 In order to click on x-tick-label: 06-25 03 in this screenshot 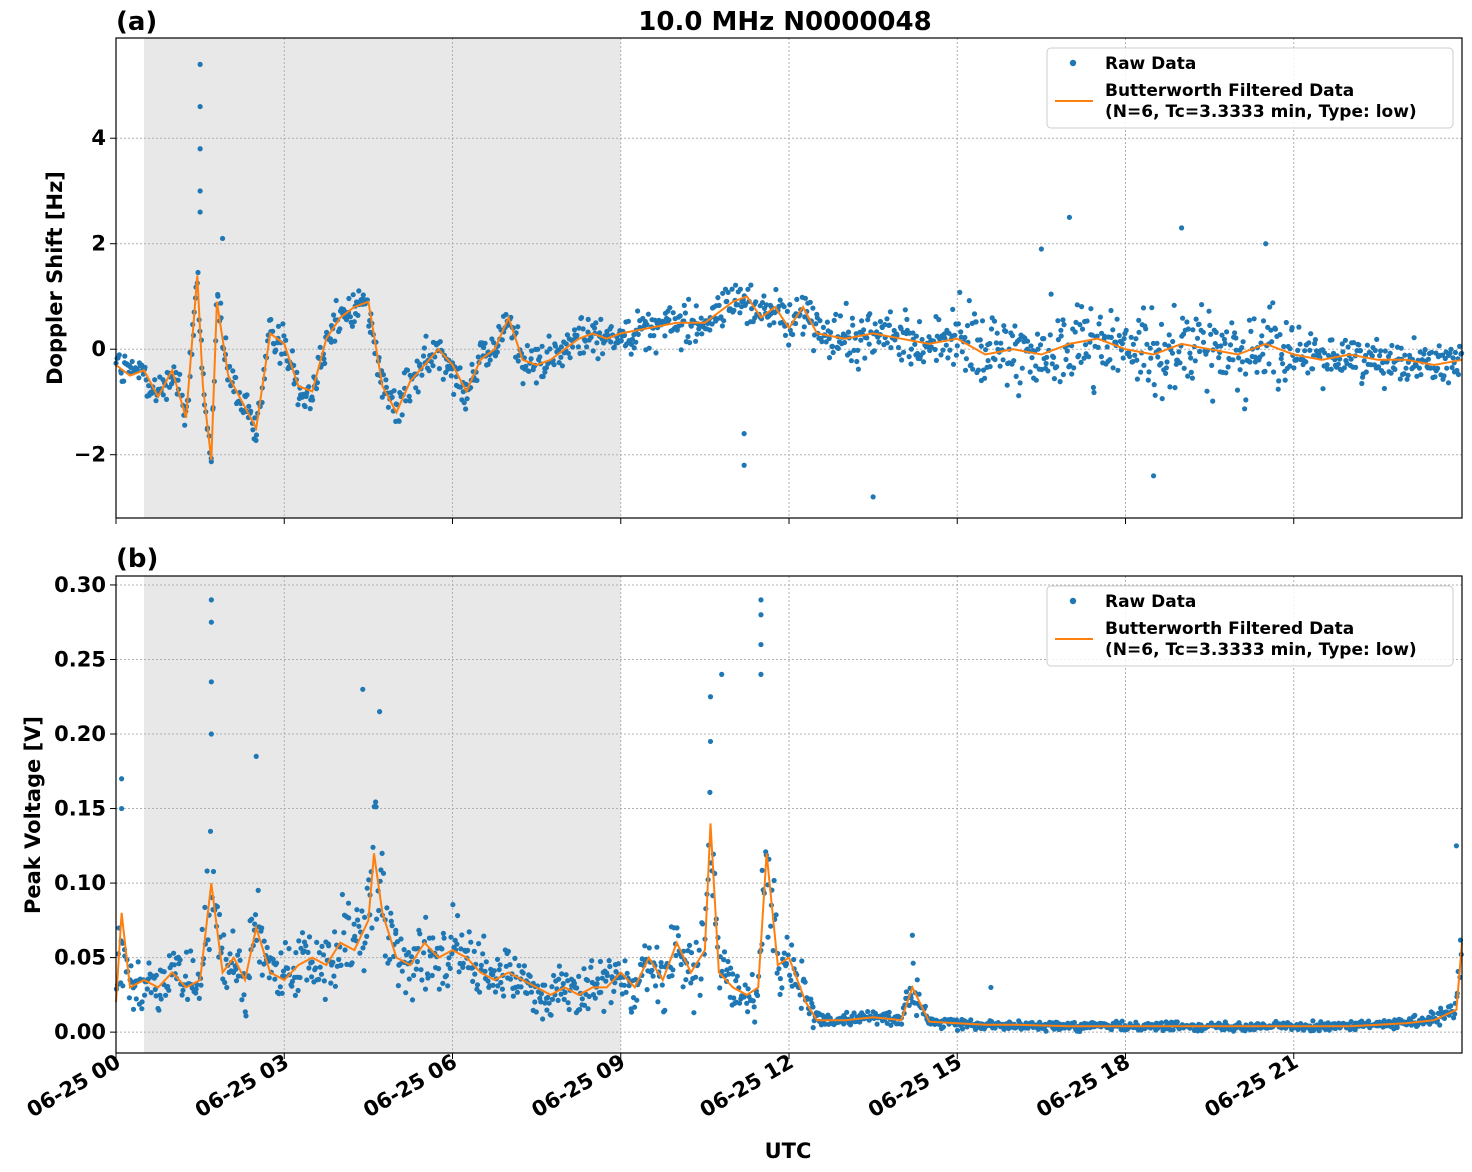, I will do `click(242, 1086)`.